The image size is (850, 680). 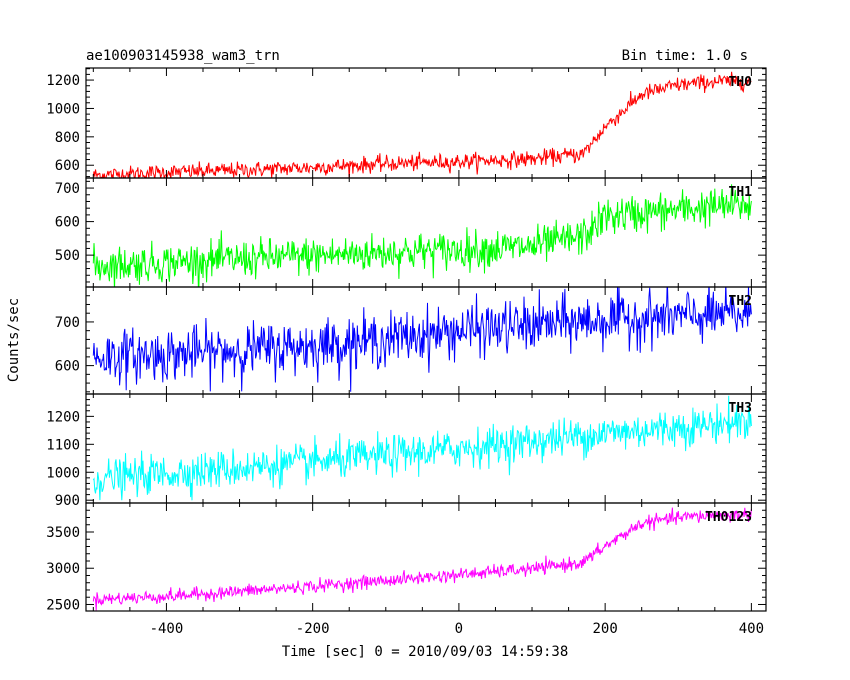 I want to click on series-line-th0, so click(x=422, y=124).